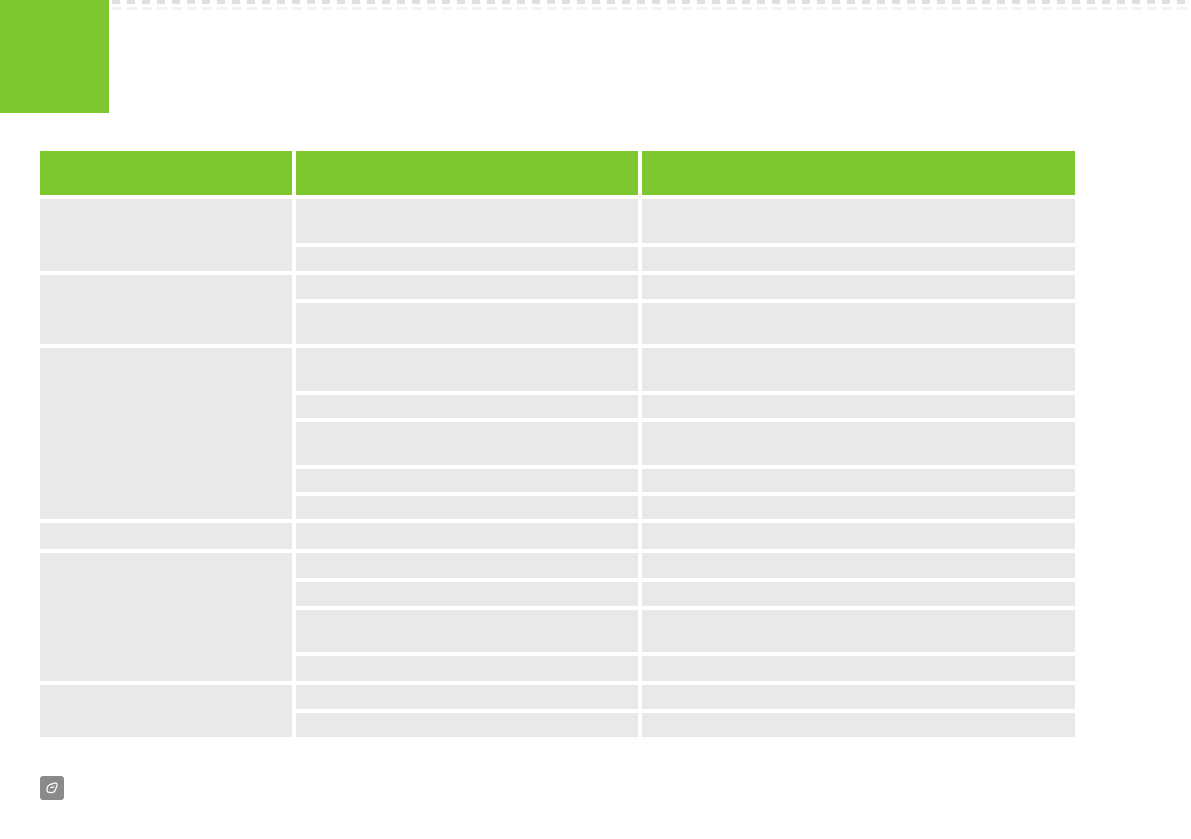 The image size is (1191, 839). I want to click on page-flip-icon, so click(52, 788).